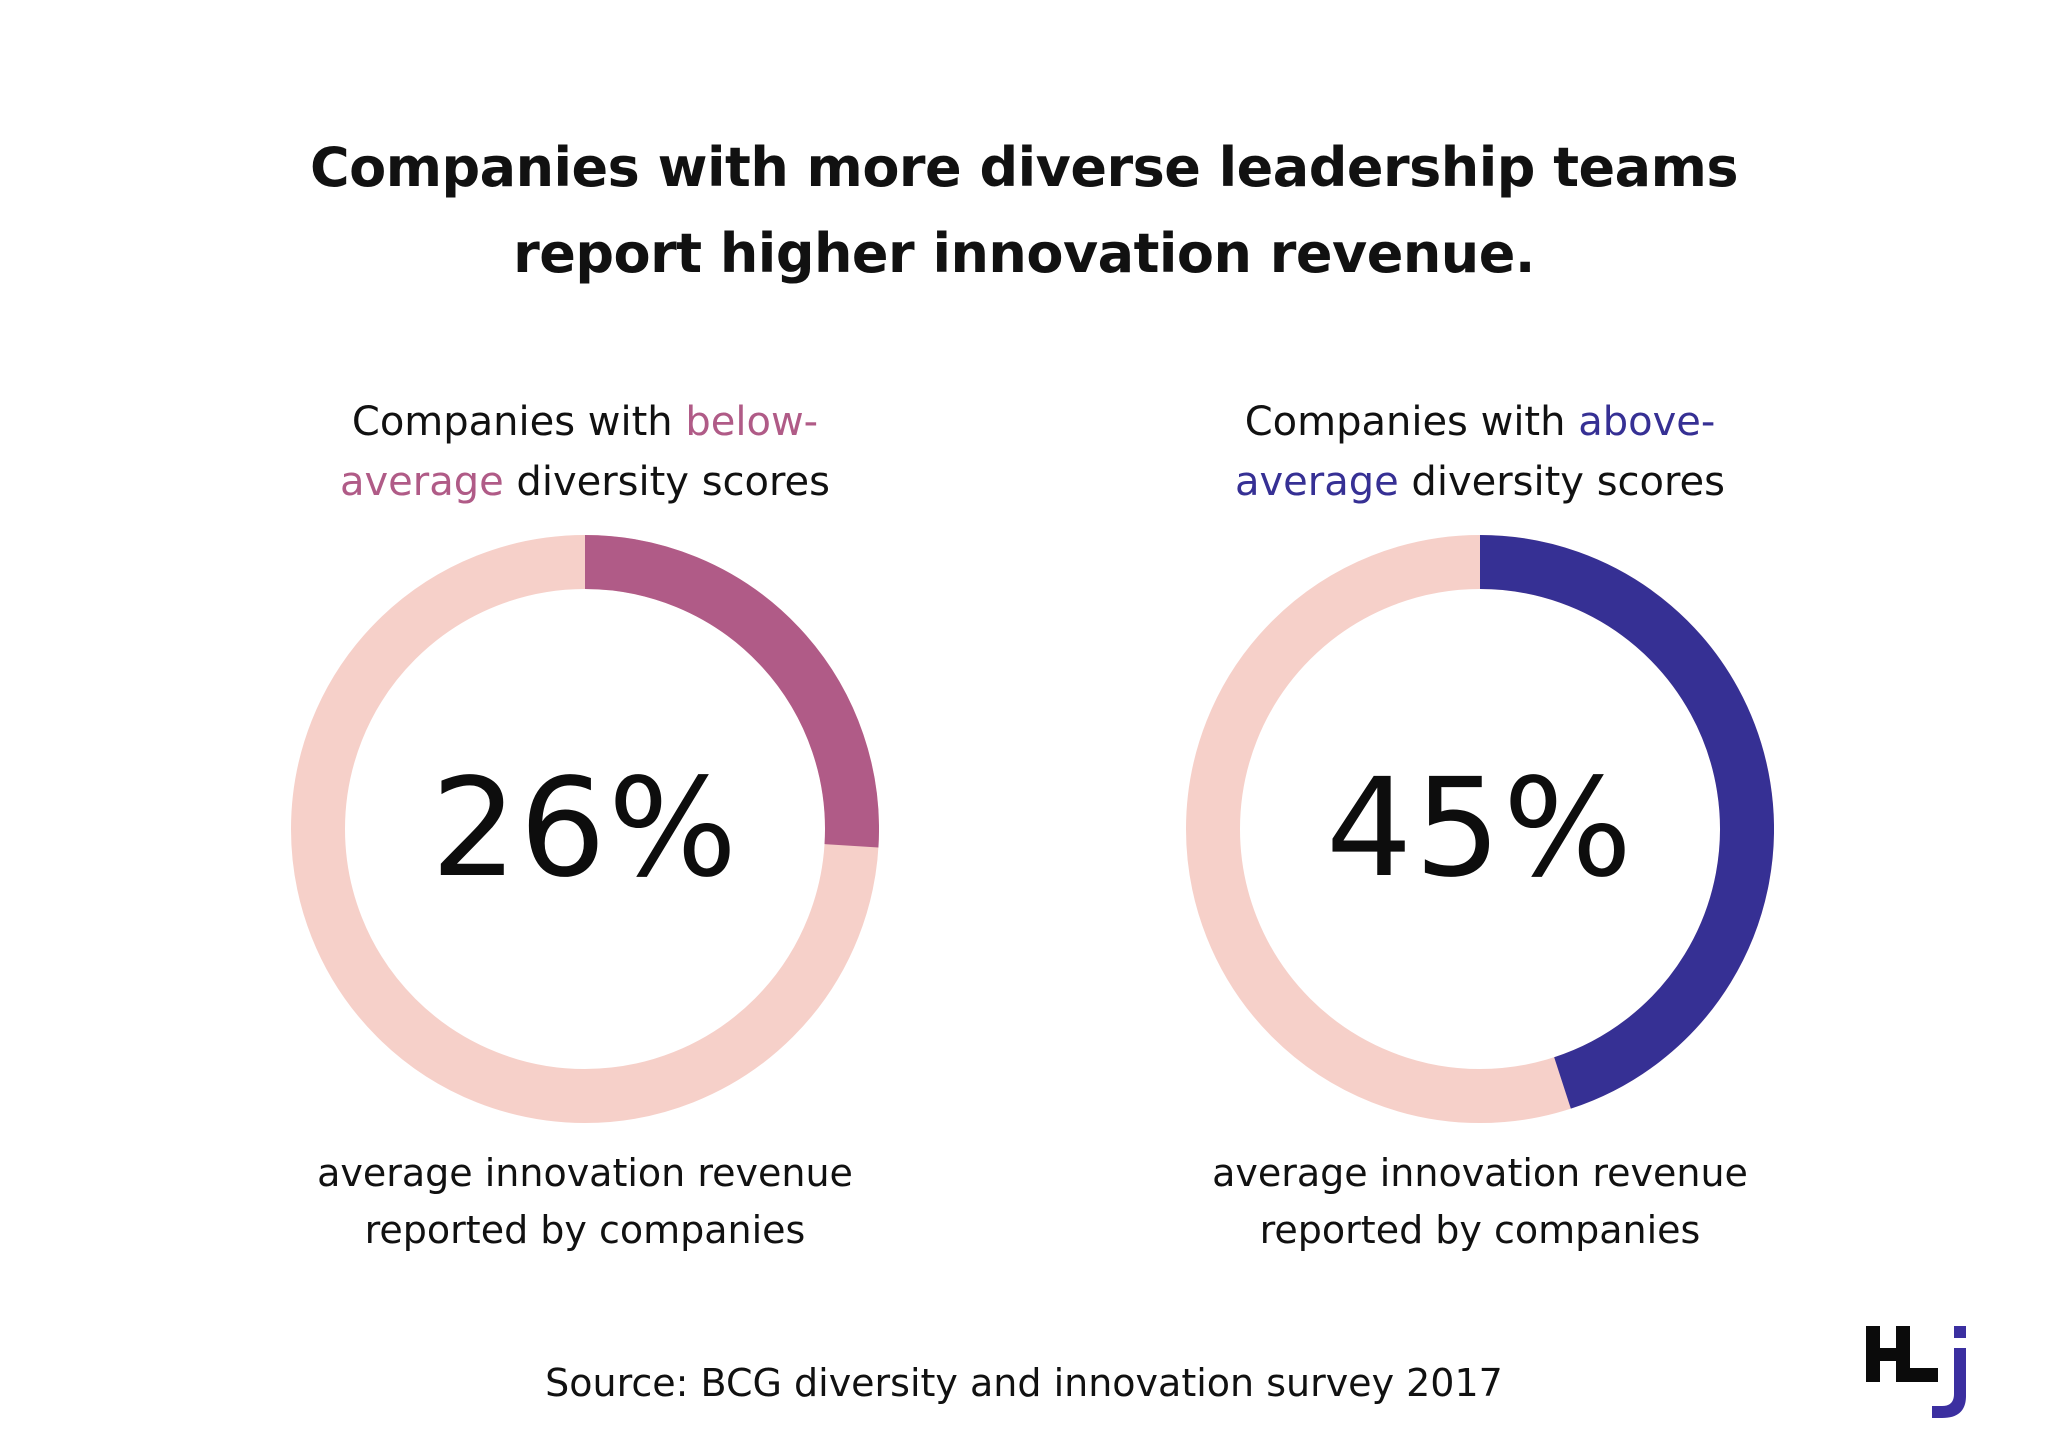 The height and width of the screenshot is (1448, 2048). I want to click on logo-dot, so click(1960, 1332).